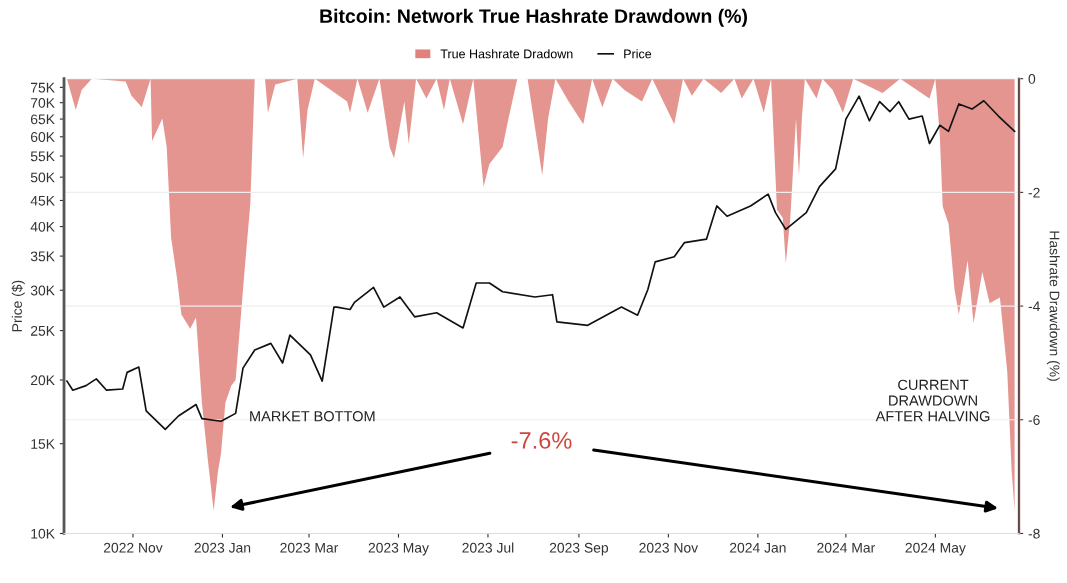  Describe the element at coordinates (312, 416) in the screenshot. I see `annotation: MARKET BOTTOM` at that location.